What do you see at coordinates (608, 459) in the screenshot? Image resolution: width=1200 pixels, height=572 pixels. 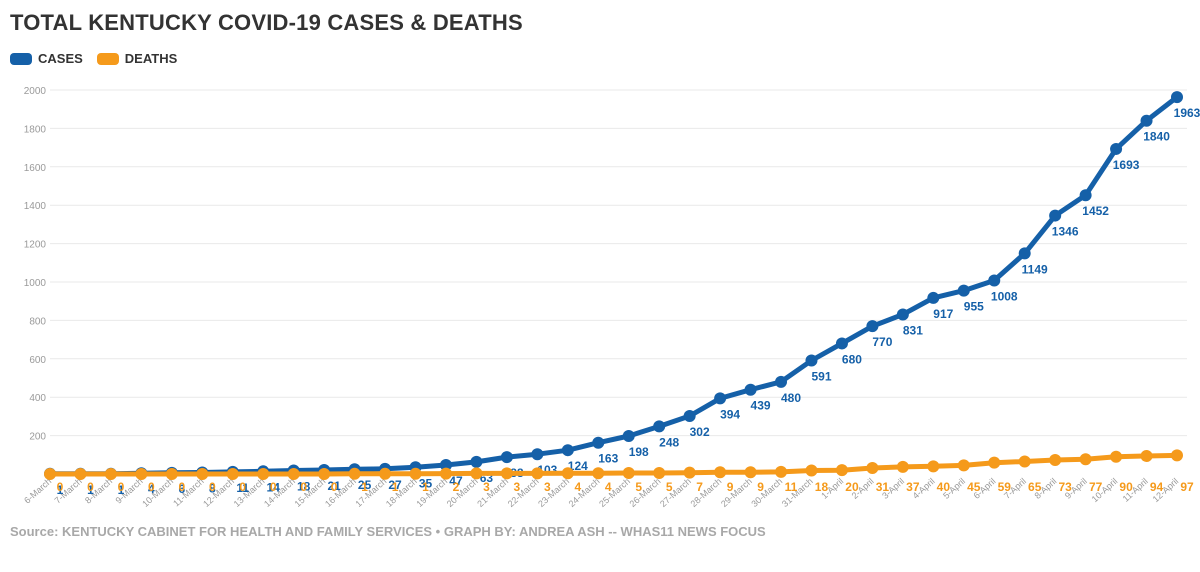 I see `data-label-cases: 163` at bounding box center [608, 459].